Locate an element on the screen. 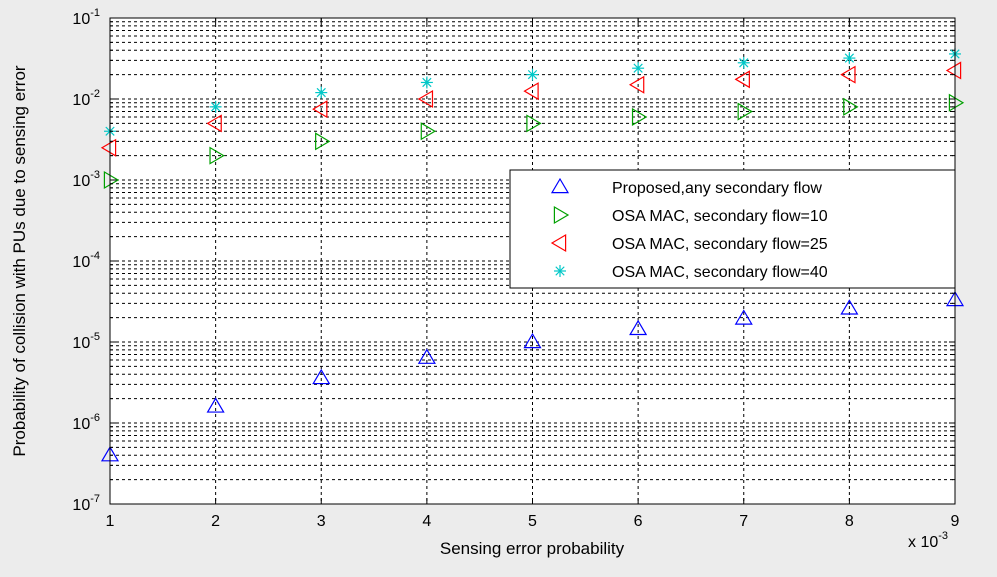  x-scale-note: x 10-3 is located at coordinates (928, 540).